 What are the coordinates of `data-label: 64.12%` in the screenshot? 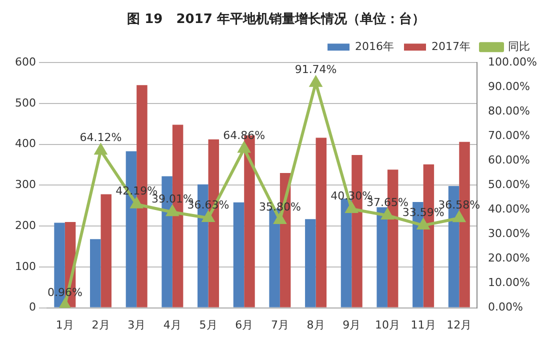 It's located at (101, 137).